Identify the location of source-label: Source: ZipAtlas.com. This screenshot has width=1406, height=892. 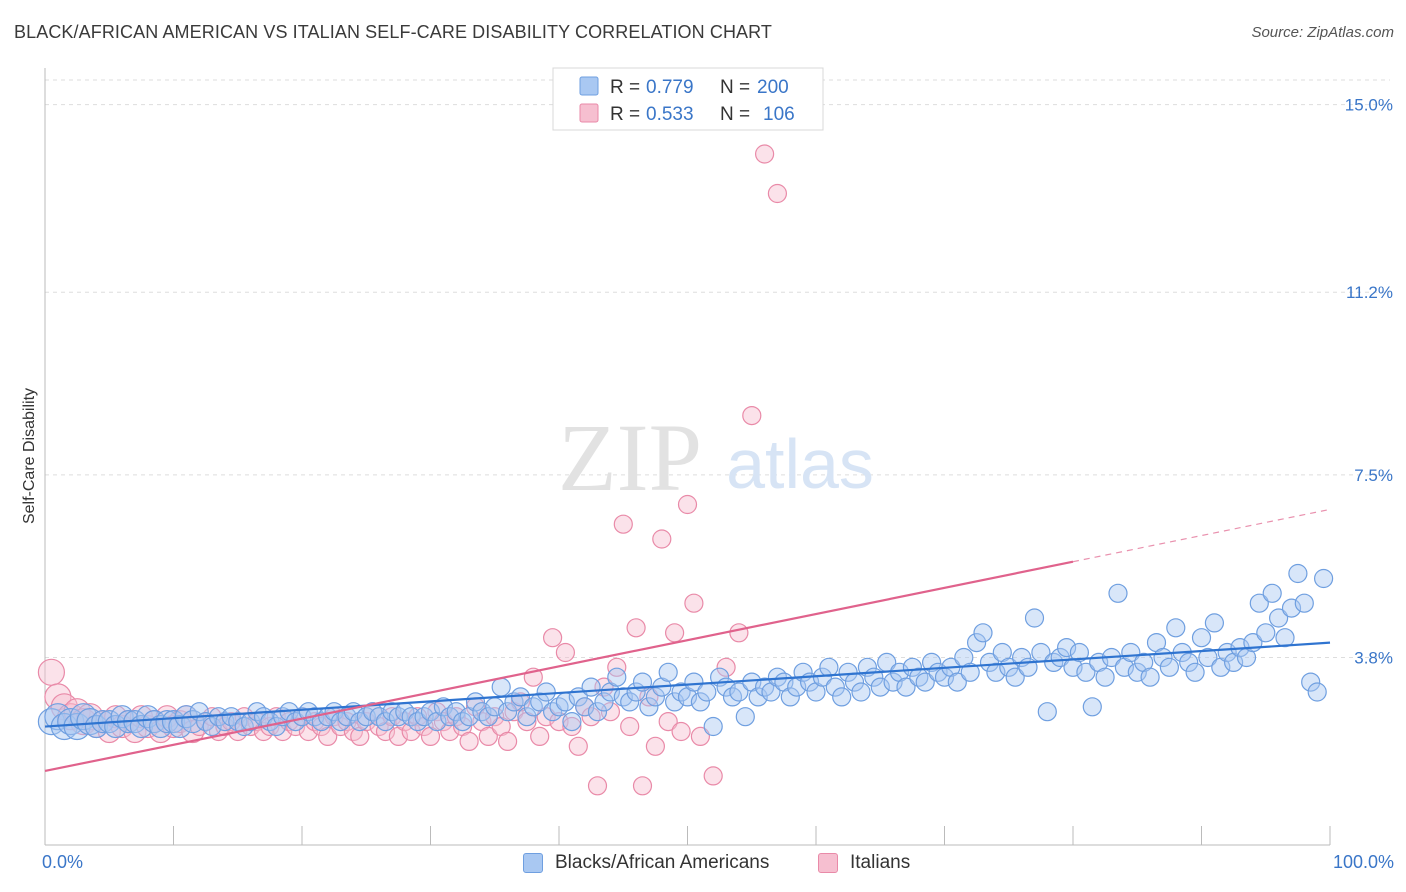
(1322, 32).